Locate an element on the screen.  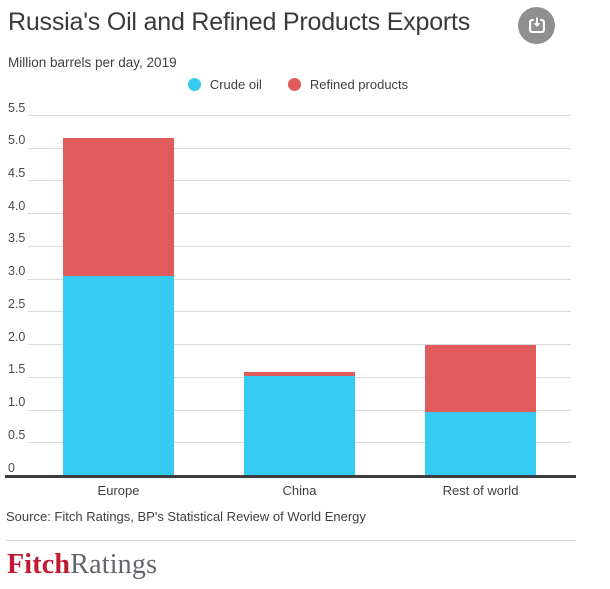
y-tick-label: 5.0 is located at coordinates (17, 140).